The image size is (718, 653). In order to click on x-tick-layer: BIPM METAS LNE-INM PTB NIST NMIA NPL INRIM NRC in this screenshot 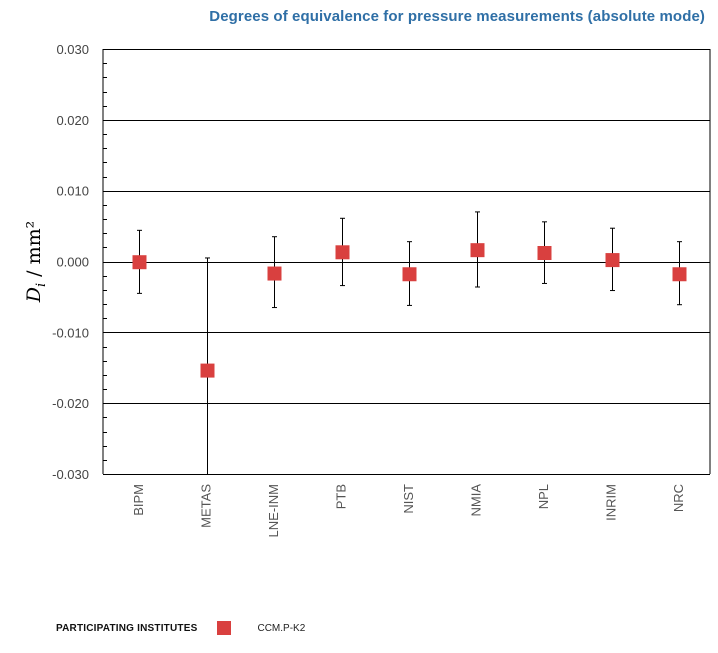, I will do `click(408, 511)`.